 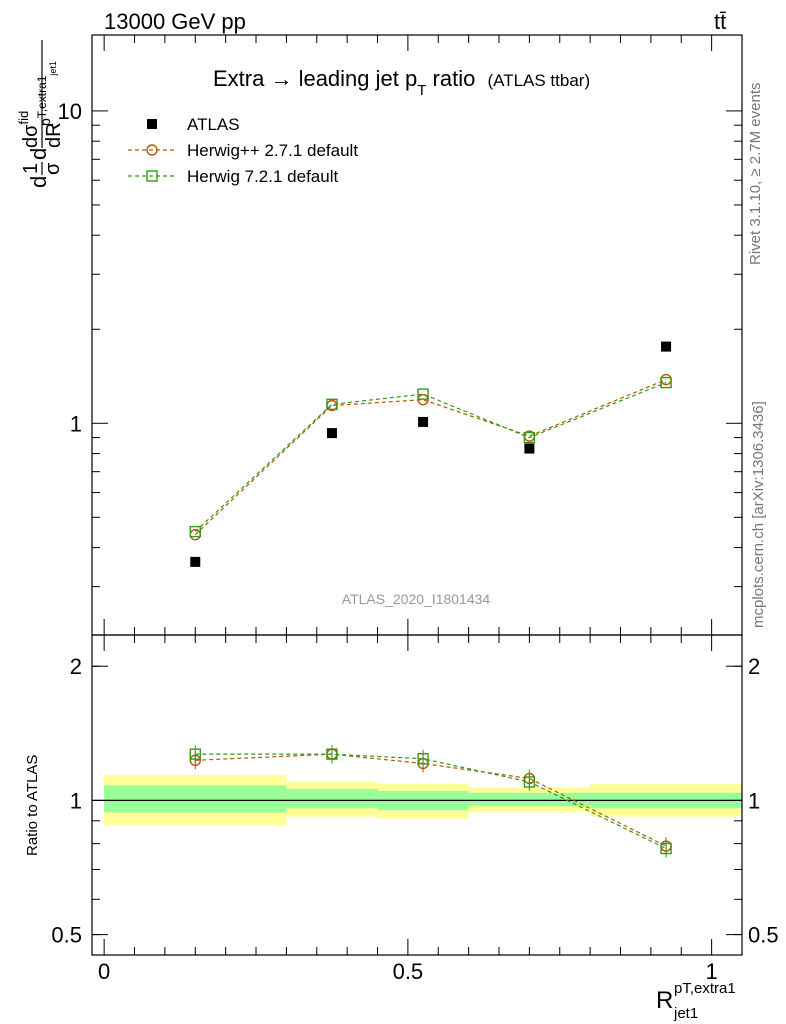 I want to click on x-label-sub: jet1, so click(x=685, y=1013).